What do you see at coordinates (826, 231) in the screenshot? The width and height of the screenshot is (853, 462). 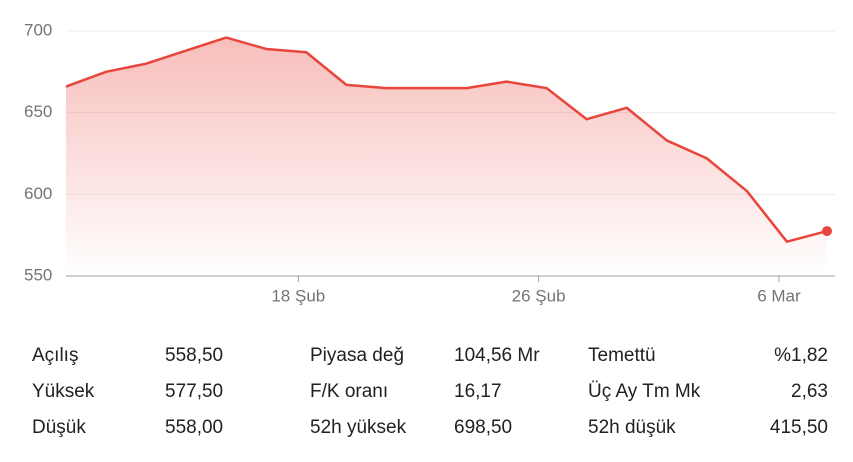 I see `last-point` at bounding box center [826, 231].